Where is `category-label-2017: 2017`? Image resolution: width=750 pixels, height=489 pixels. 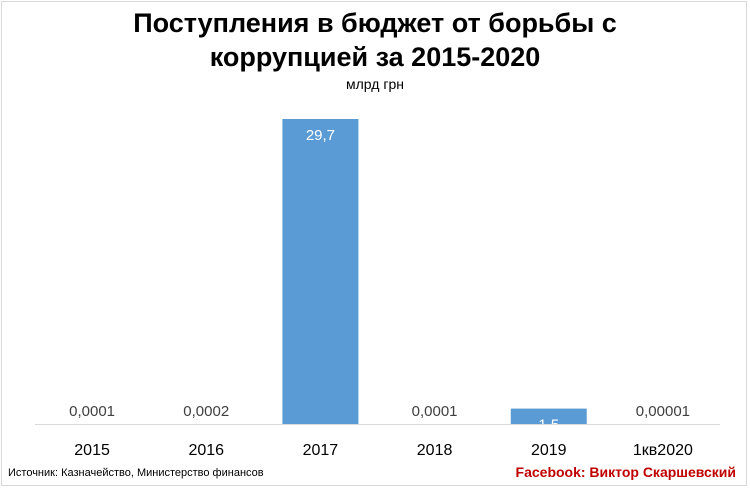
category-label-2017: 2017 is located at coordinates (321, 450).